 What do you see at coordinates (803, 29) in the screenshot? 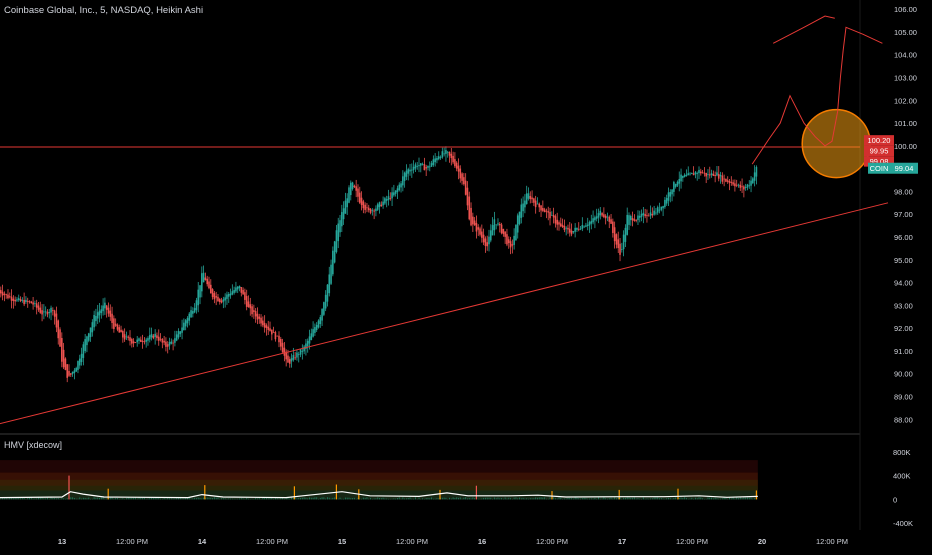
I see `projection-hook` at bounding box center [803, 29].